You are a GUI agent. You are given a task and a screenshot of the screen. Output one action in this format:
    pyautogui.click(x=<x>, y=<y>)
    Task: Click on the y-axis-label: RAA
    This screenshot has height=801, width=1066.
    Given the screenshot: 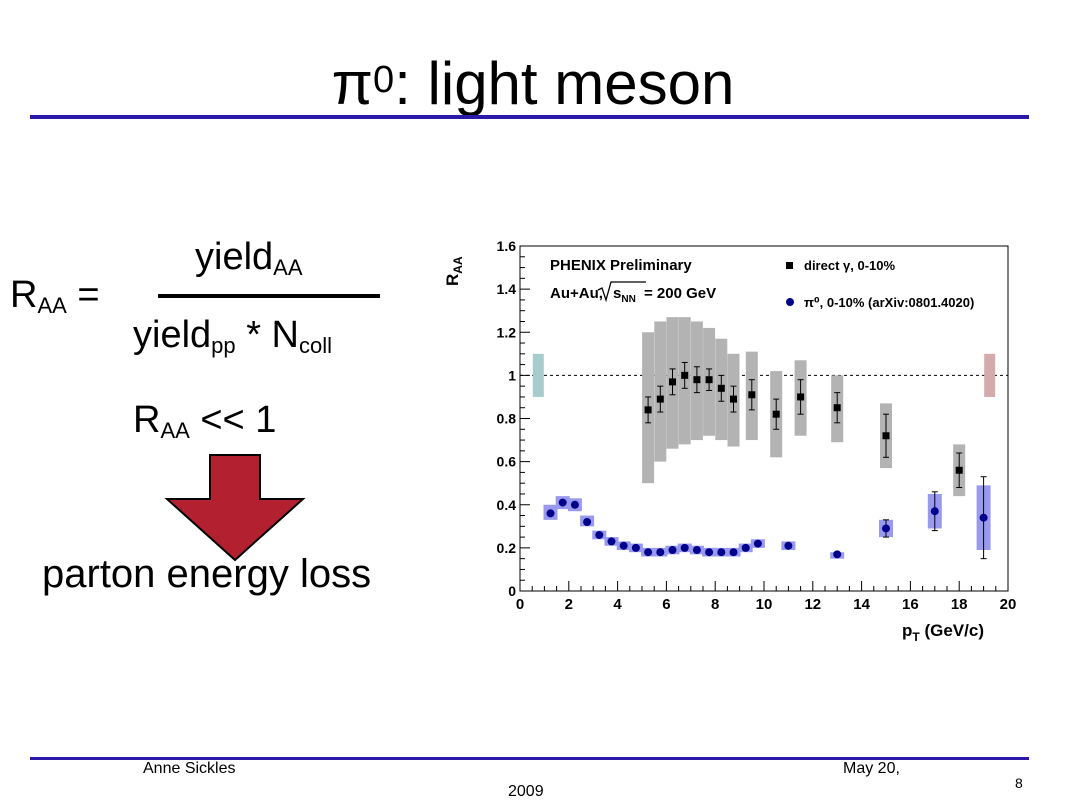 What is the action you would take?
    pyautogui.click(x=454, y=271)
    